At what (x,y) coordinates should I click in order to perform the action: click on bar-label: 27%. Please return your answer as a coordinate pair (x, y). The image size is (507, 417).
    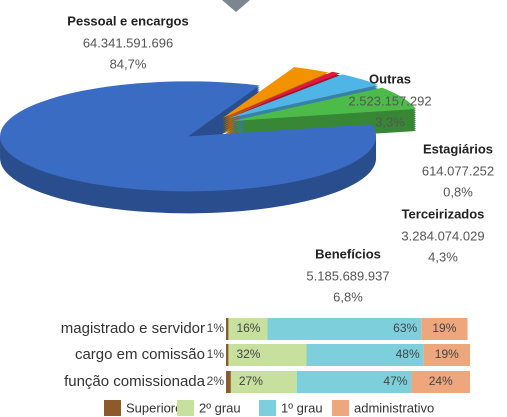
    Looking at the image, I should click on (251, 381).